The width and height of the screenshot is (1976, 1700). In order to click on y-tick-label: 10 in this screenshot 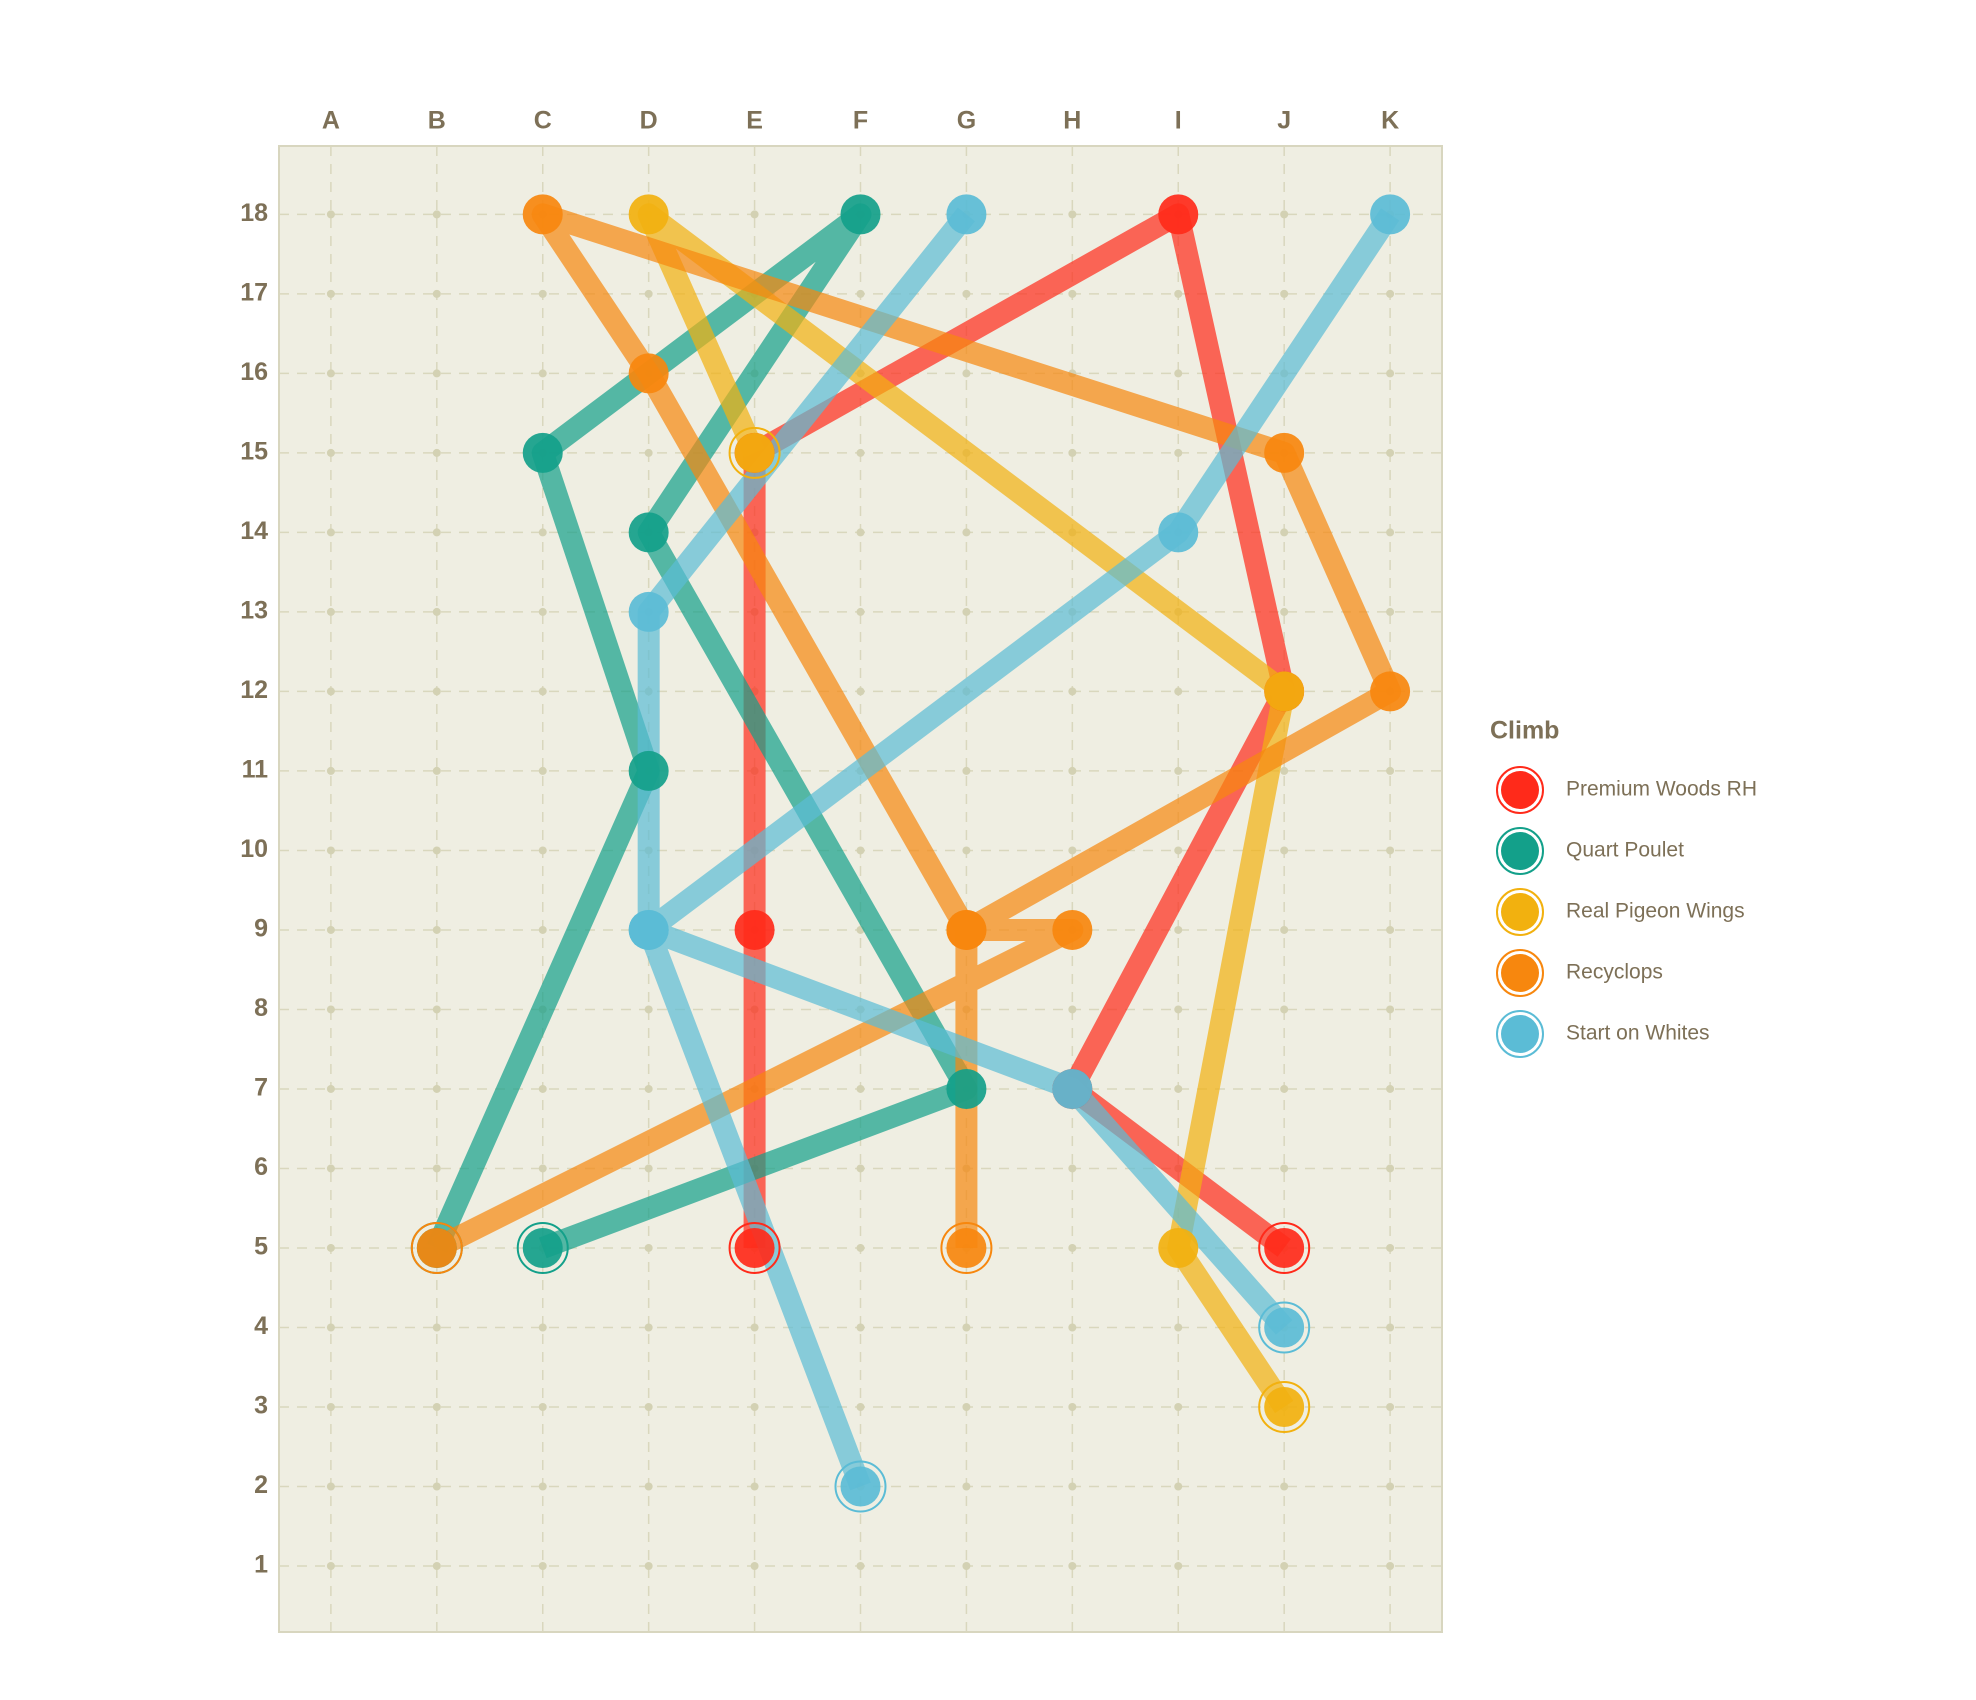, I will do `click(254, 849)`.